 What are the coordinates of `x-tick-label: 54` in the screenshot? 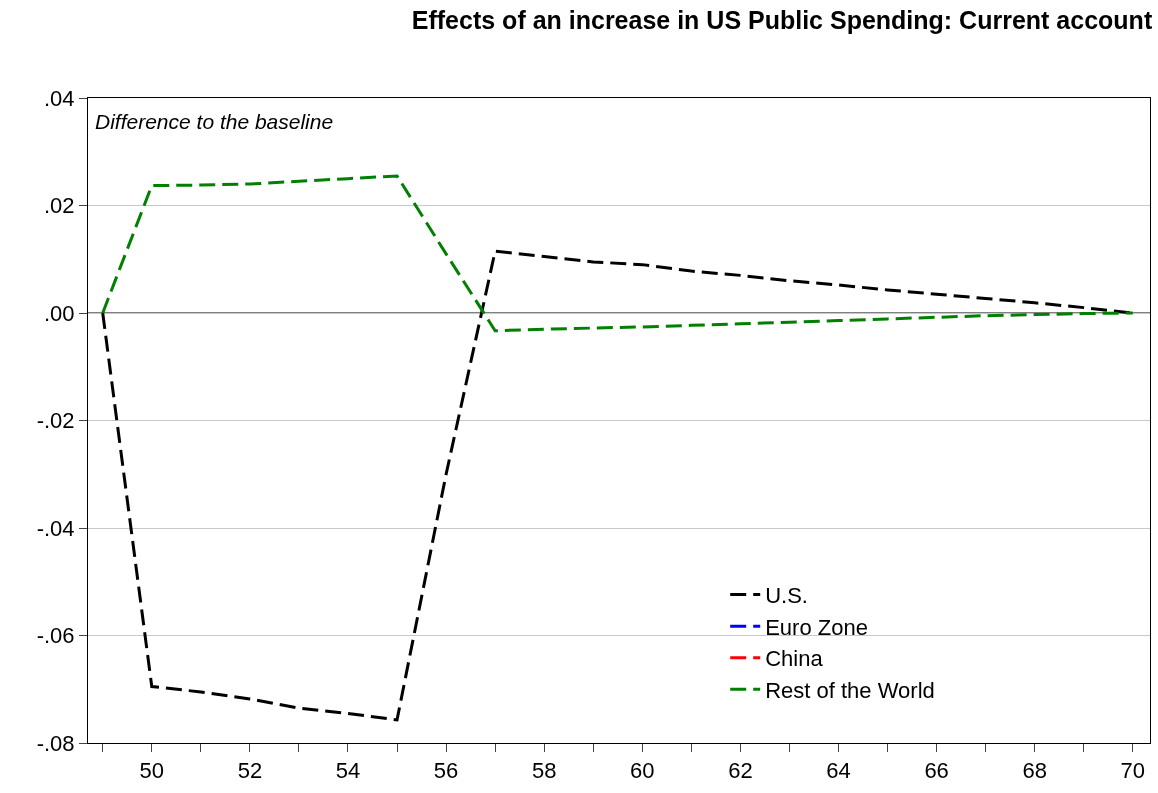 It's located at (348, 771).